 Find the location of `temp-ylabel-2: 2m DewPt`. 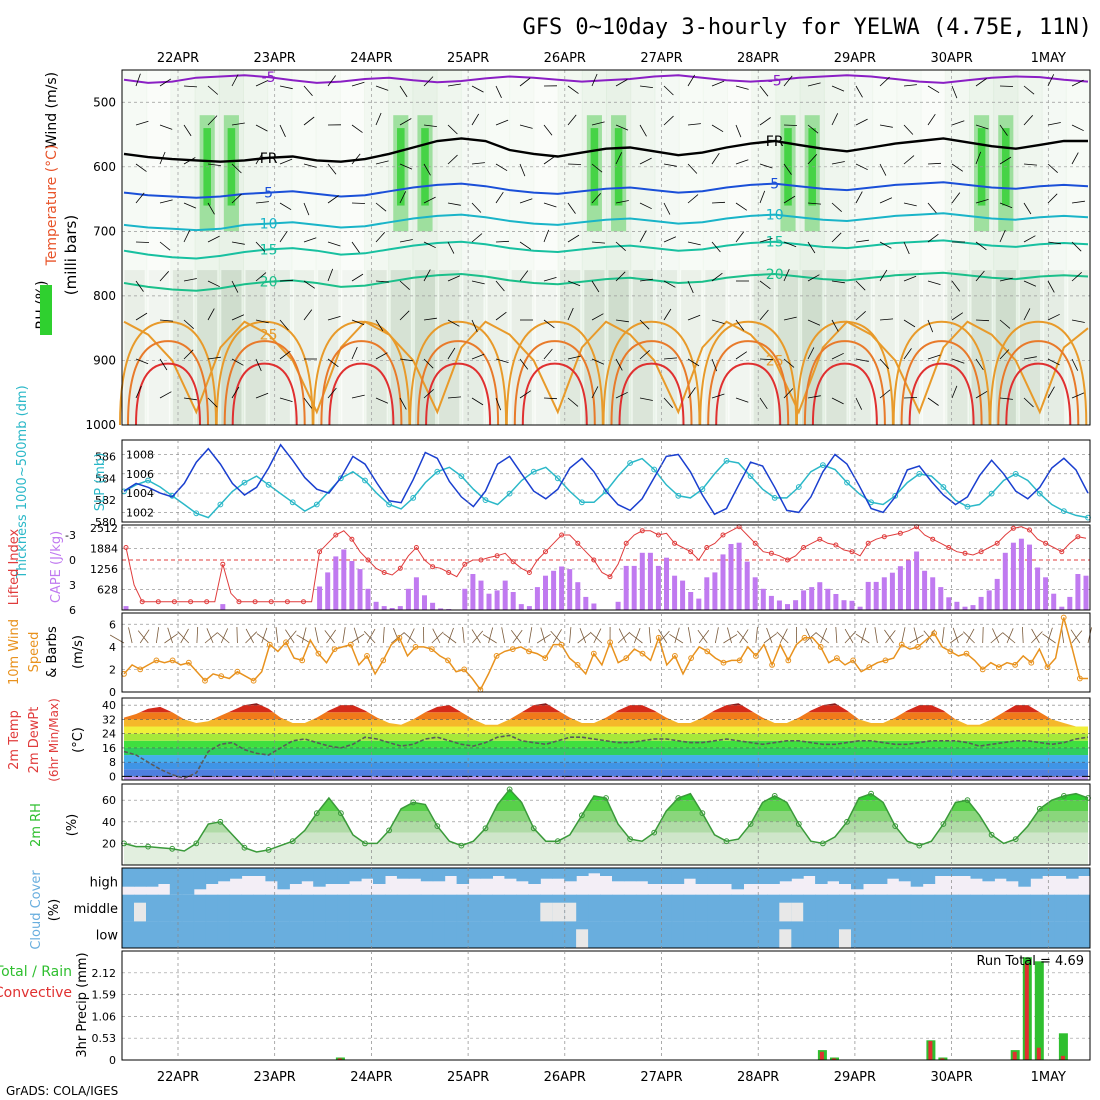

temp-ylabel-2: 2m DewPt is located at coordinates (34, 740).